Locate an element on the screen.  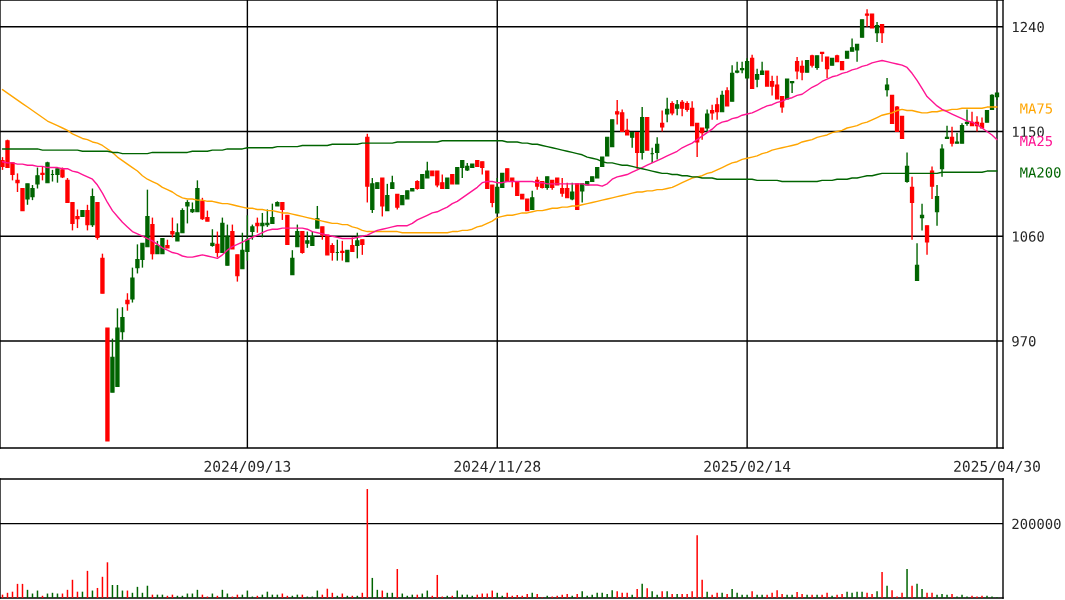
x-tick-label: 2025/04/30 is located at coordinates (997, 467).